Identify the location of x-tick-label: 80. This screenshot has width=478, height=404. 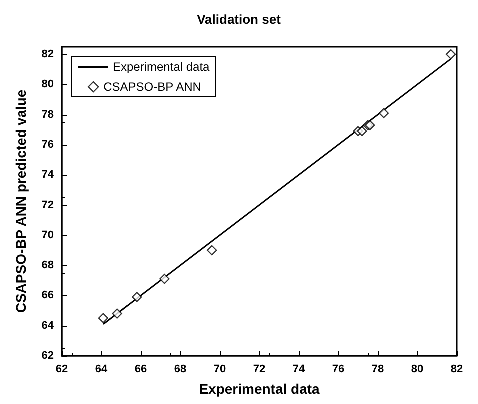
(417, 370).